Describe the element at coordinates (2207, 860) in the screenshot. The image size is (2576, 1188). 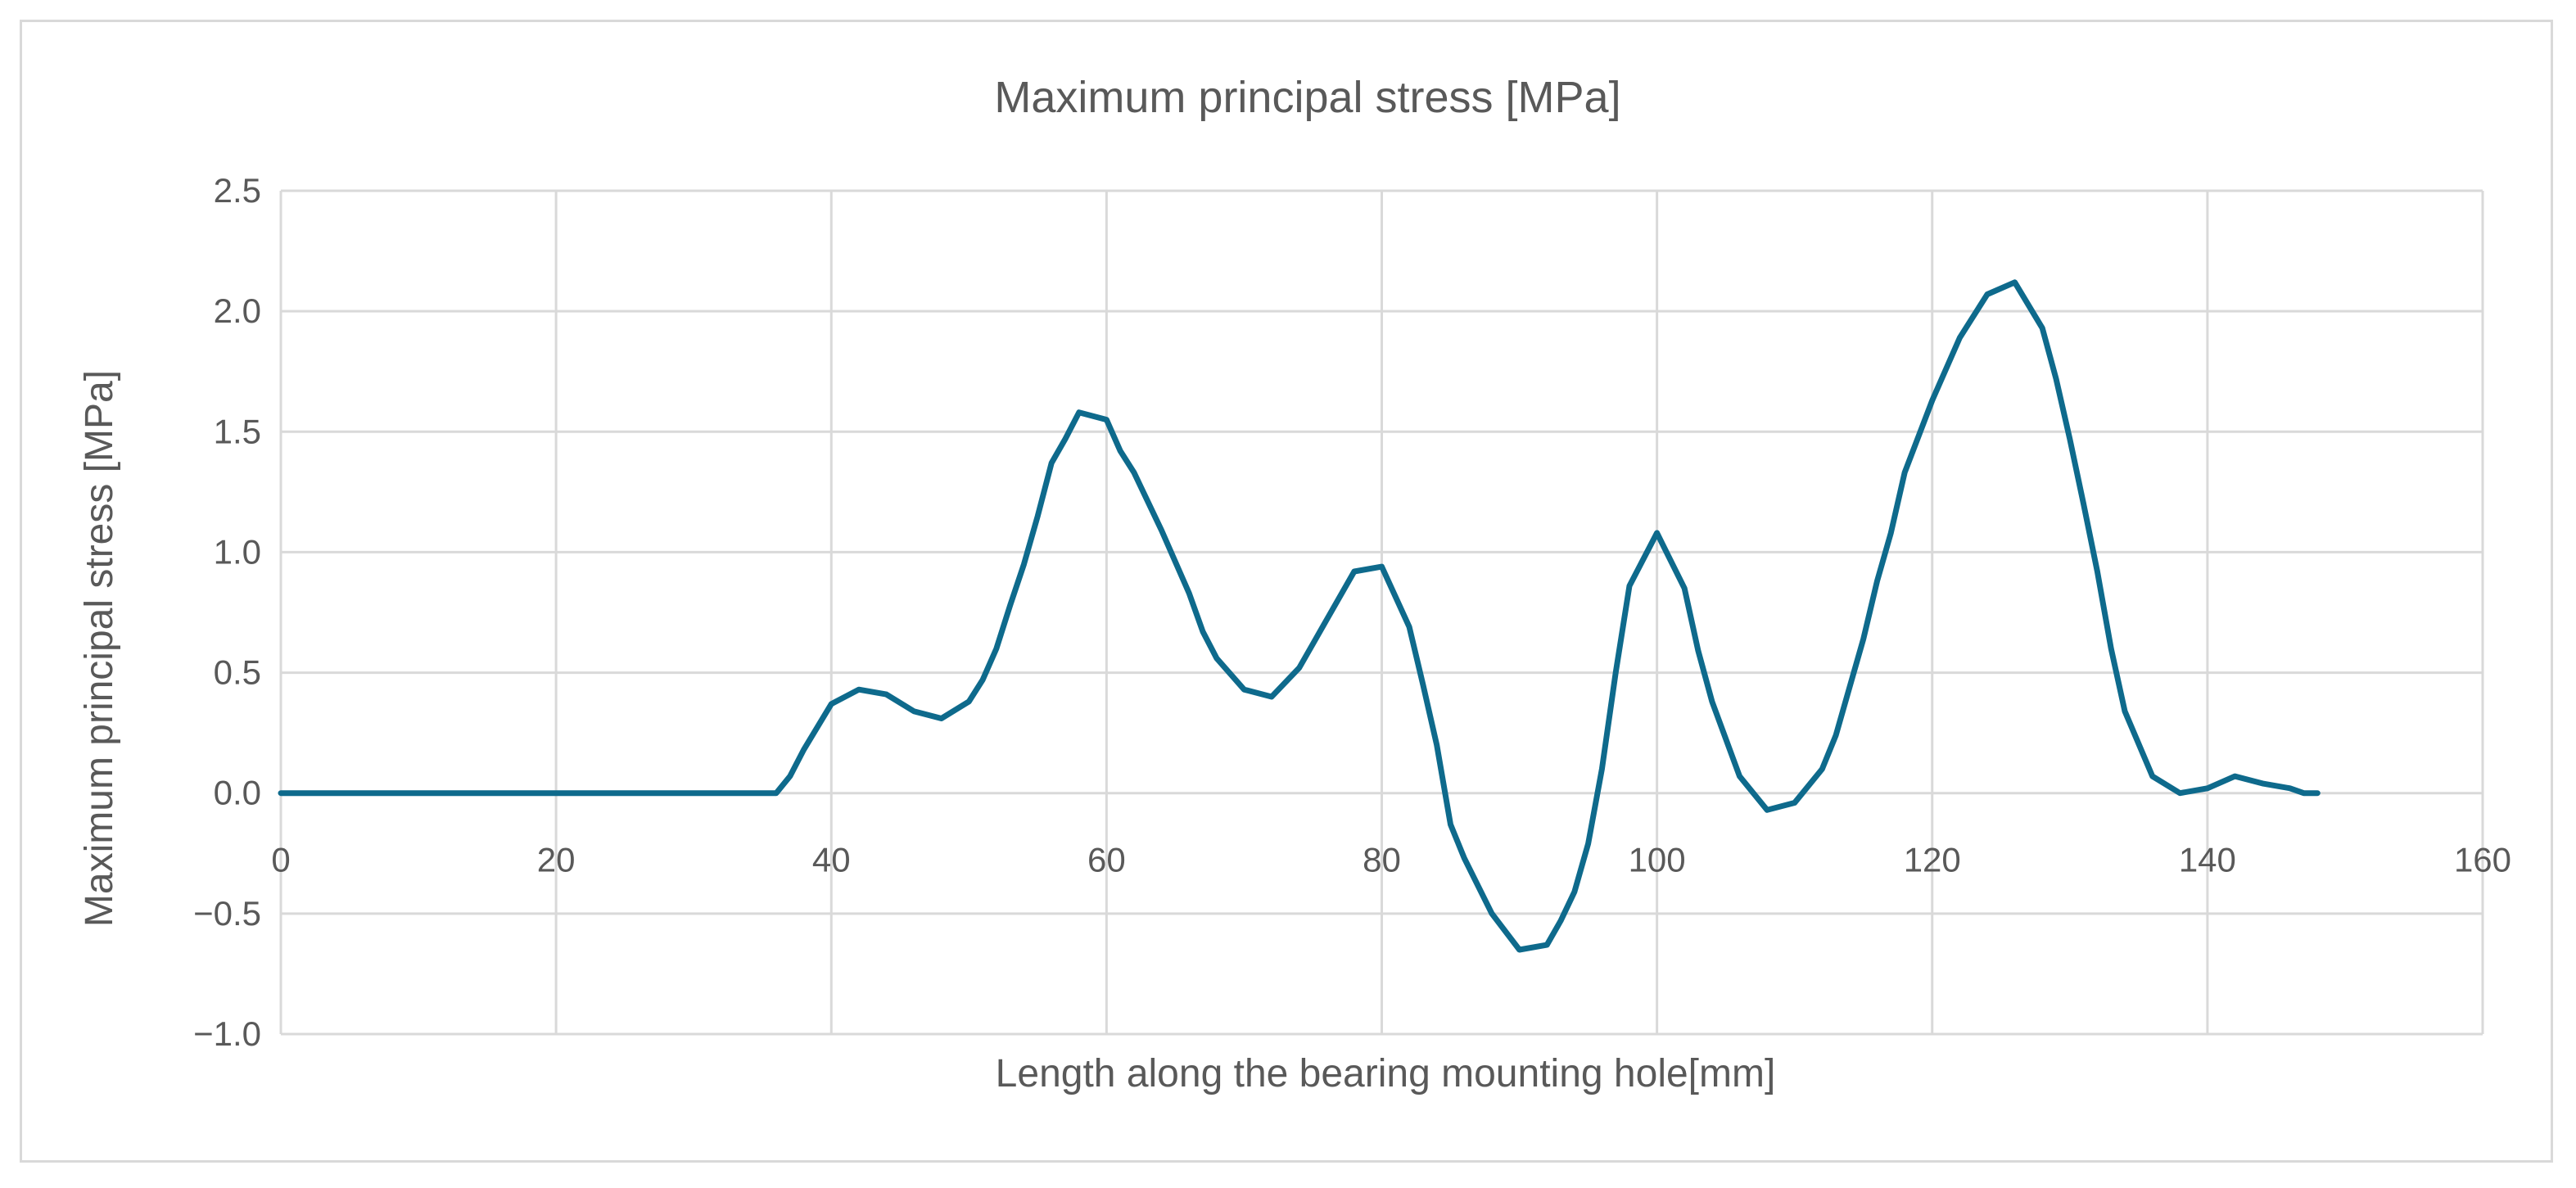
I see `x-tick-label: 140` at that location.